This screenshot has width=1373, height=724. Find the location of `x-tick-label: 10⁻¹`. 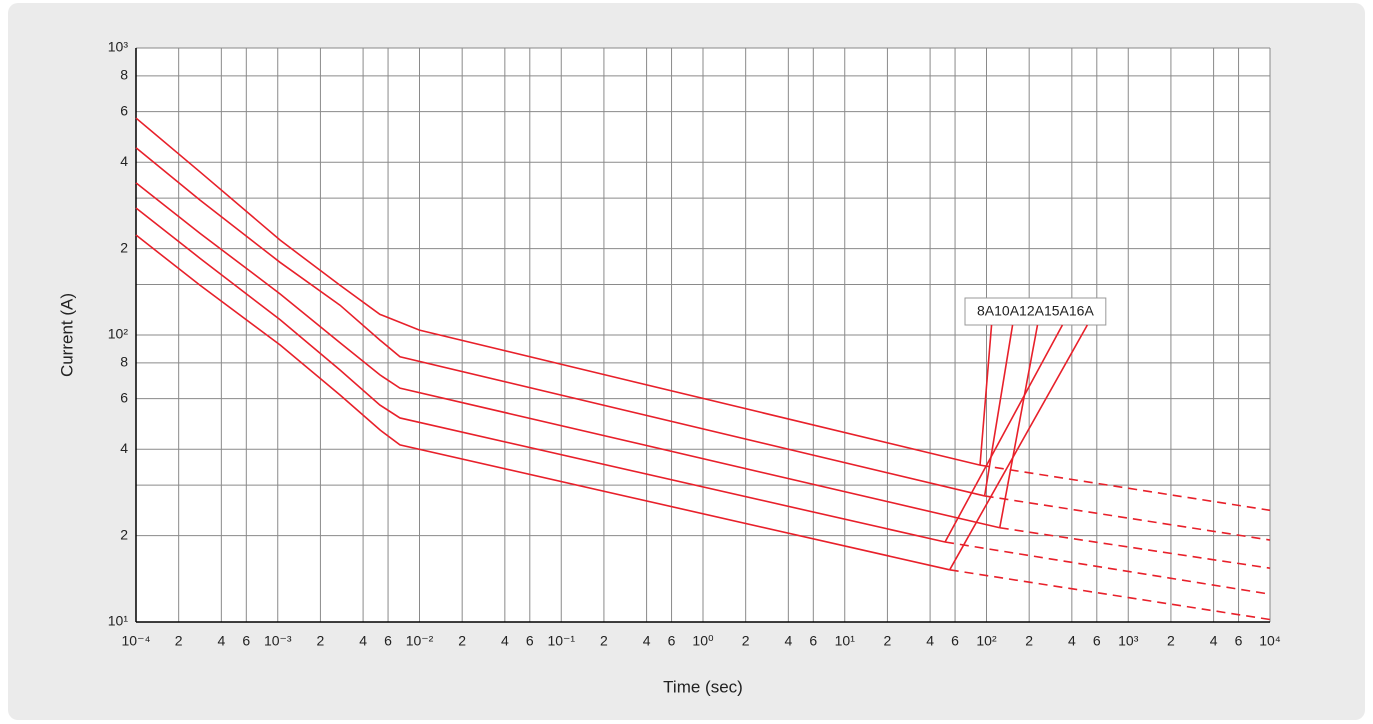

x-tick-label: 10⁻¹ is located at coordinates (561, 641).